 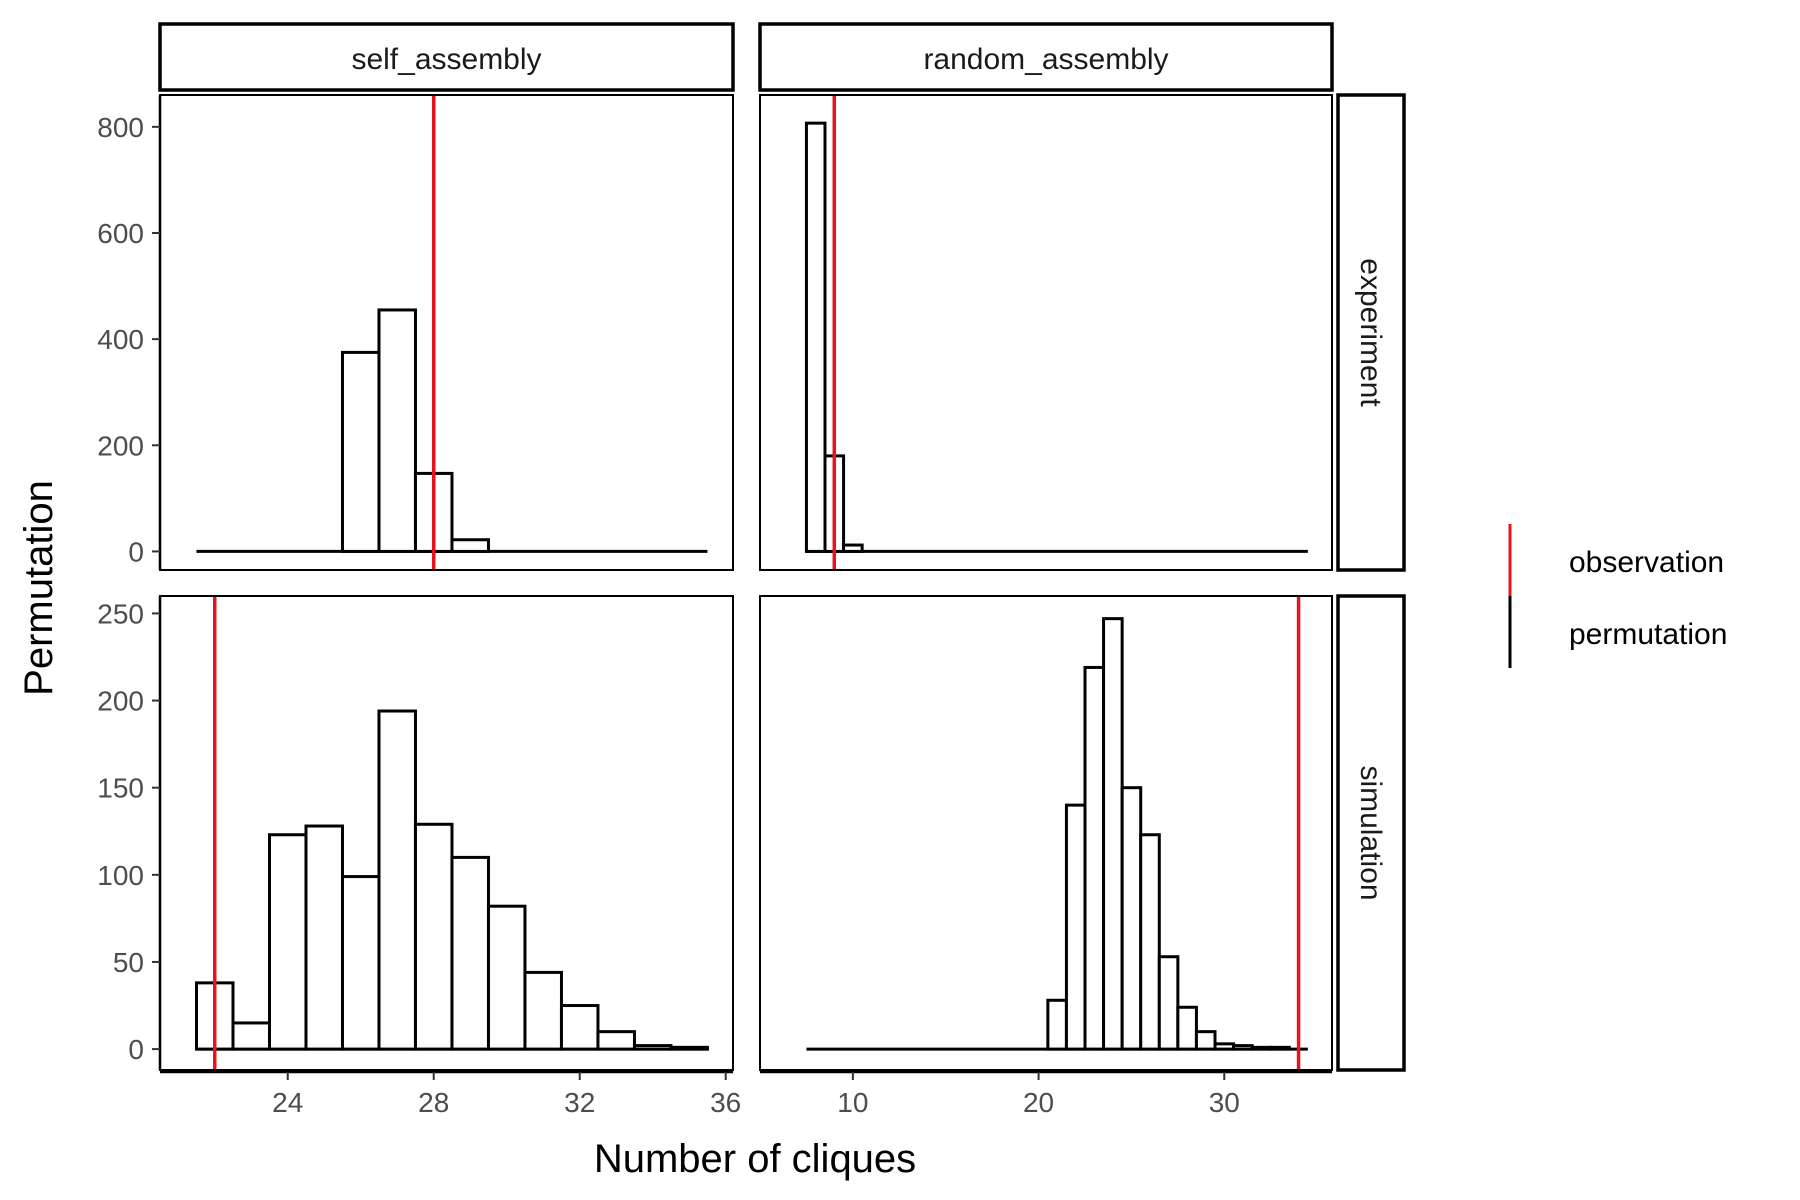 What do you see at coordinates (450, 1094) in the screenshot?
I see `x-axis-self_assembly: 24 28 32 36` at bounding box center [450, 1094].